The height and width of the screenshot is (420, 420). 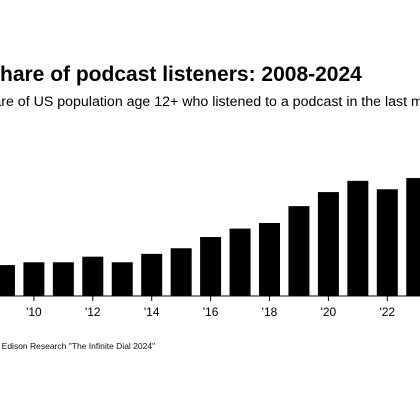 I want to click on bar-2009, so click(x=7, y=280).